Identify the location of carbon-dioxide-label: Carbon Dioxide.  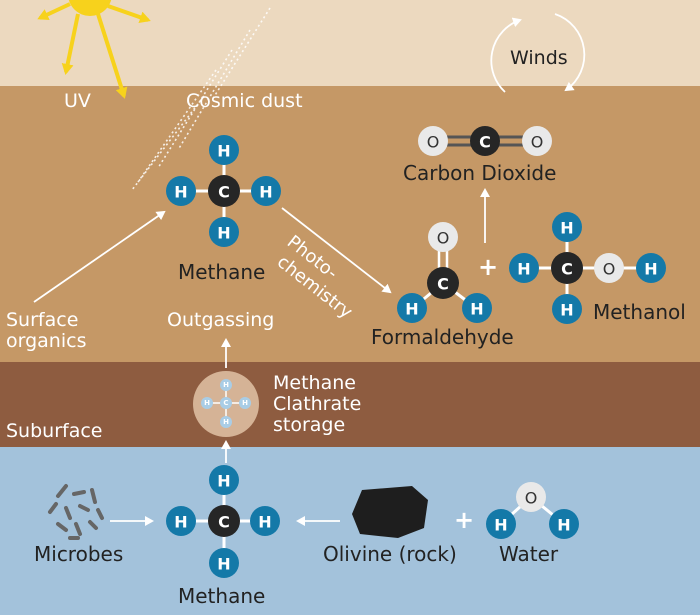
(479, 173).